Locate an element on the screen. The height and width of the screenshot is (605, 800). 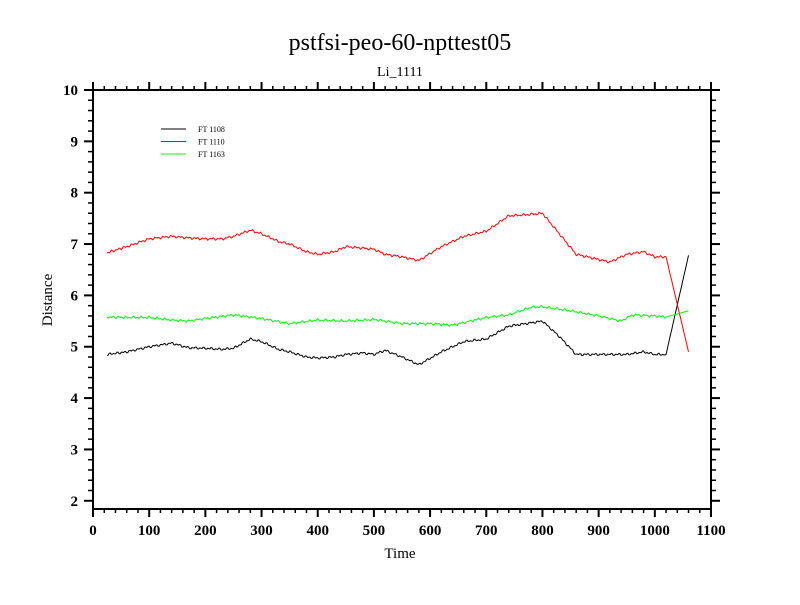
chart-subtitle: Li_1111 is located at coordinates (400, 72).